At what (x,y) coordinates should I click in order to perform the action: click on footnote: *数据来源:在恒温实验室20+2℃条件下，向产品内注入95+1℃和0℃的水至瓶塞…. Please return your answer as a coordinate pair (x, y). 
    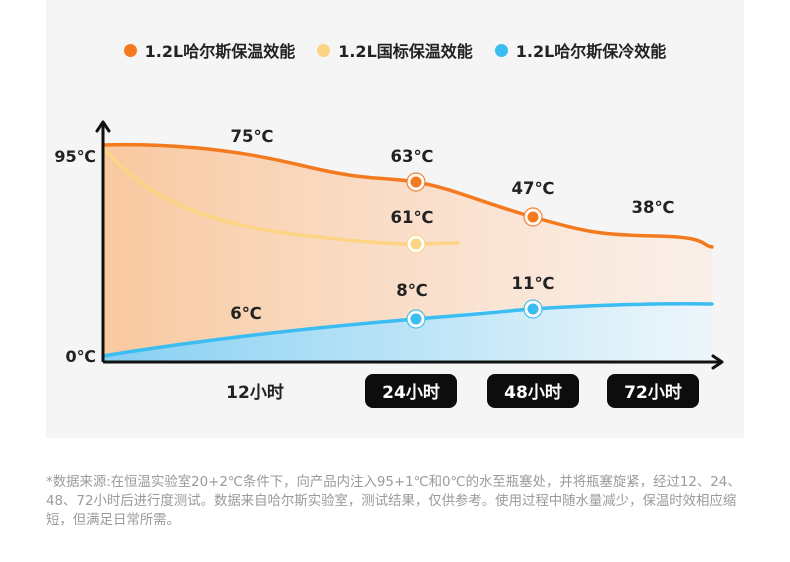
    Looking at the image, I should click on (393, 501).